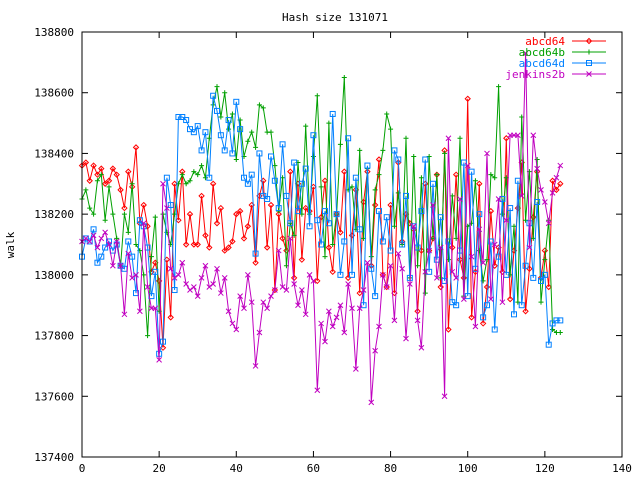  Describe the element at coordinates (54, 153) in the screenshot. I see `y-tick-label: 138400` at that location.